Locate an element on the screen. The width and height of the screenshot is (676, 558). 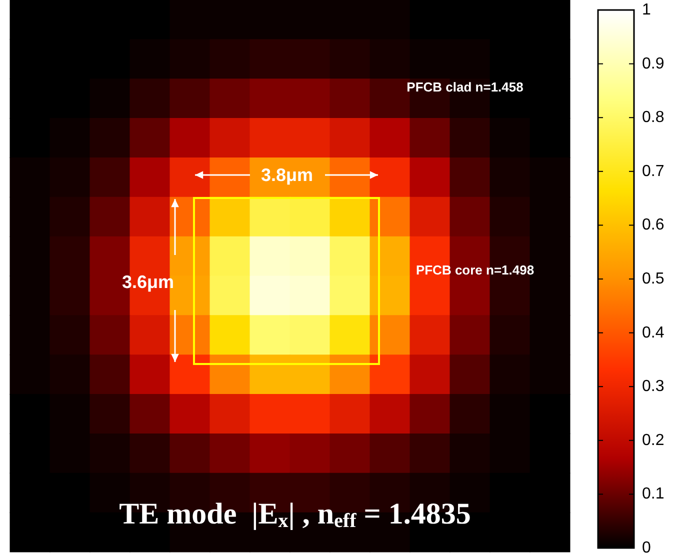
color-bar-label: 0.9 is located at coordinates (653, 63).